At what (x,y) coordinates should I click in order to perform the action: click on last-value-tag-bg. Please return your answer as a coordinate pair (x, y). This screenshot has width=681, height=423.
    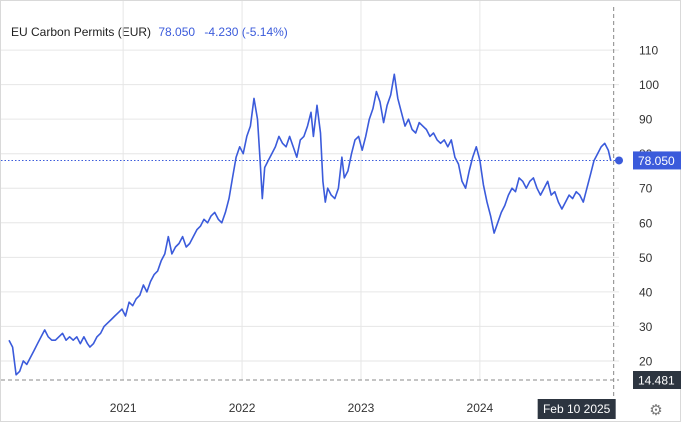
    Looking at the image, I should click on (657, 160).